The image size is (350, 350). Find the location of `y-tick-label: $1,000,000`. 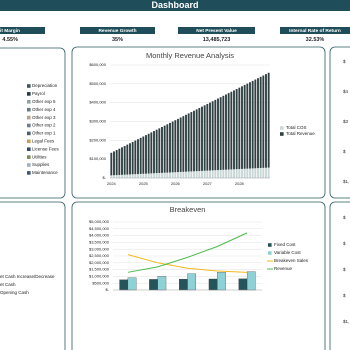

y-tick-label: $1,000,000 is located at coordinates (99, 275).